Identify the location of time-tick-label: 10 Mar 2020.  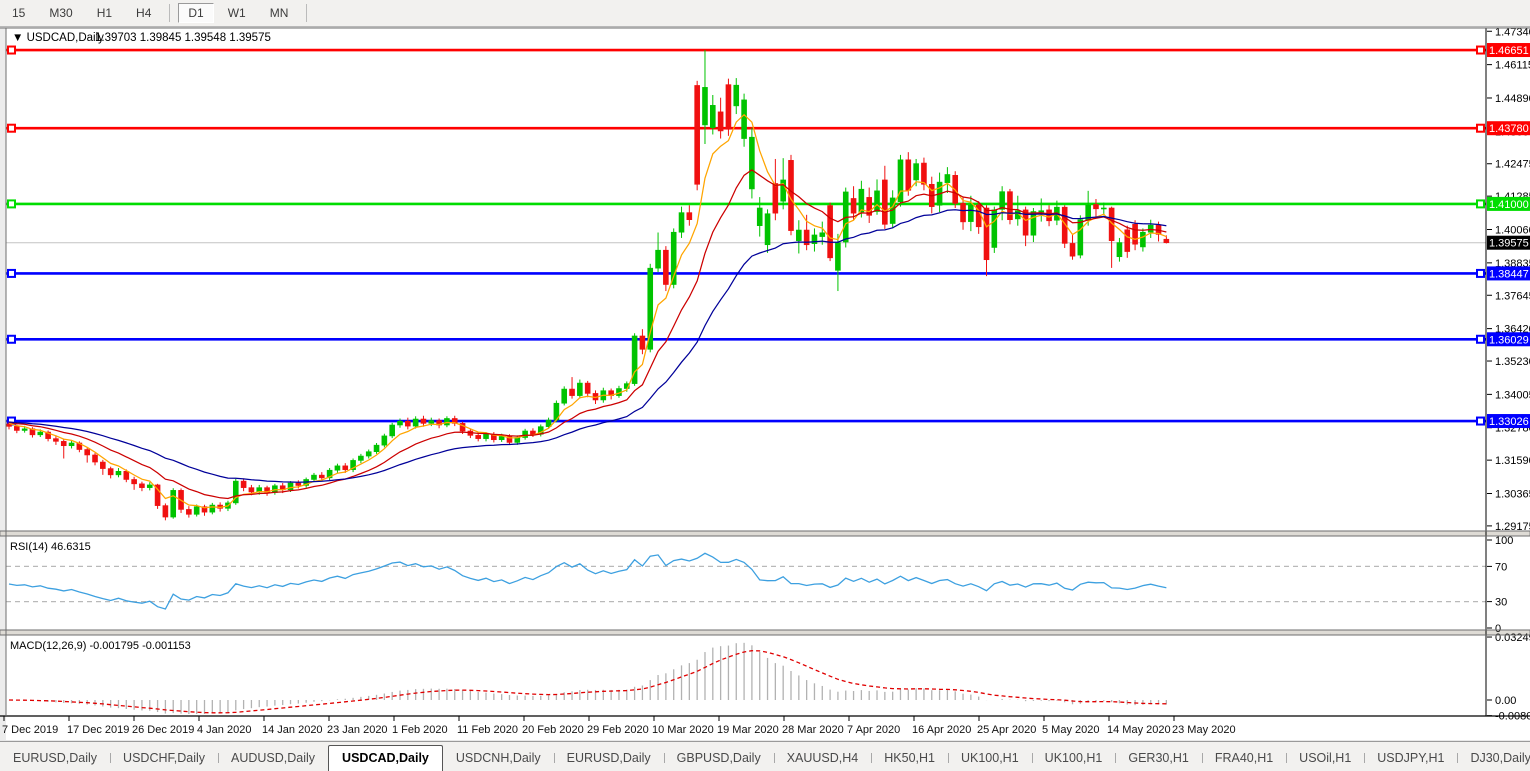
(683, 730).